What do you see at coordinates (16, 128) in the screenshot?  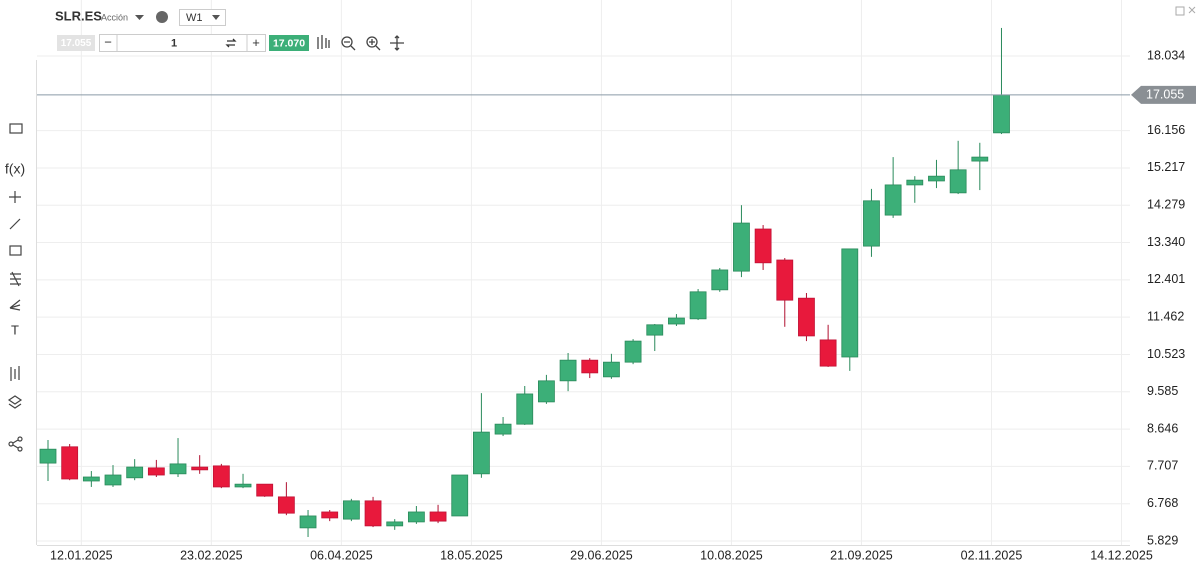 I see `layout-icon` at bounding box center [16, 128].